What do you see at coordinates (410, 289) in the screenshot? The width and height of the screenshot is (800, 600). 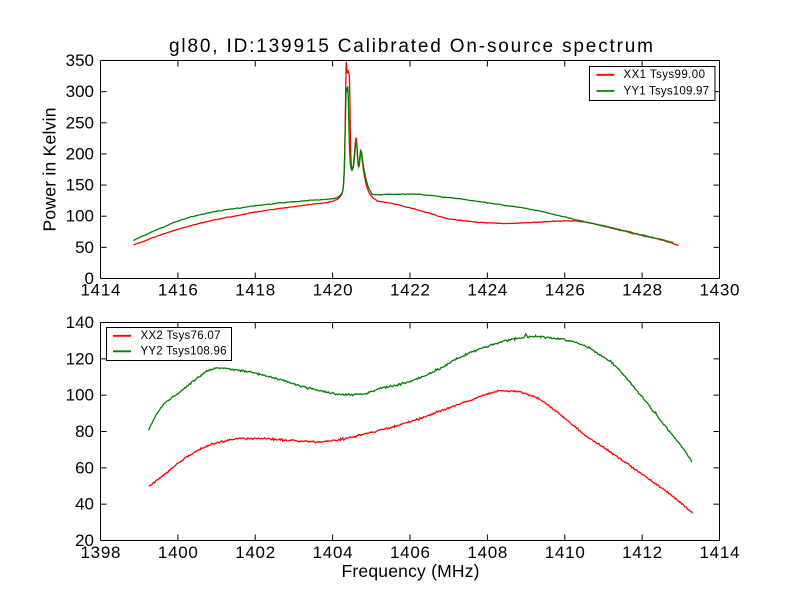 I see `svg-text: 1422` at bounding box center [410, 289].